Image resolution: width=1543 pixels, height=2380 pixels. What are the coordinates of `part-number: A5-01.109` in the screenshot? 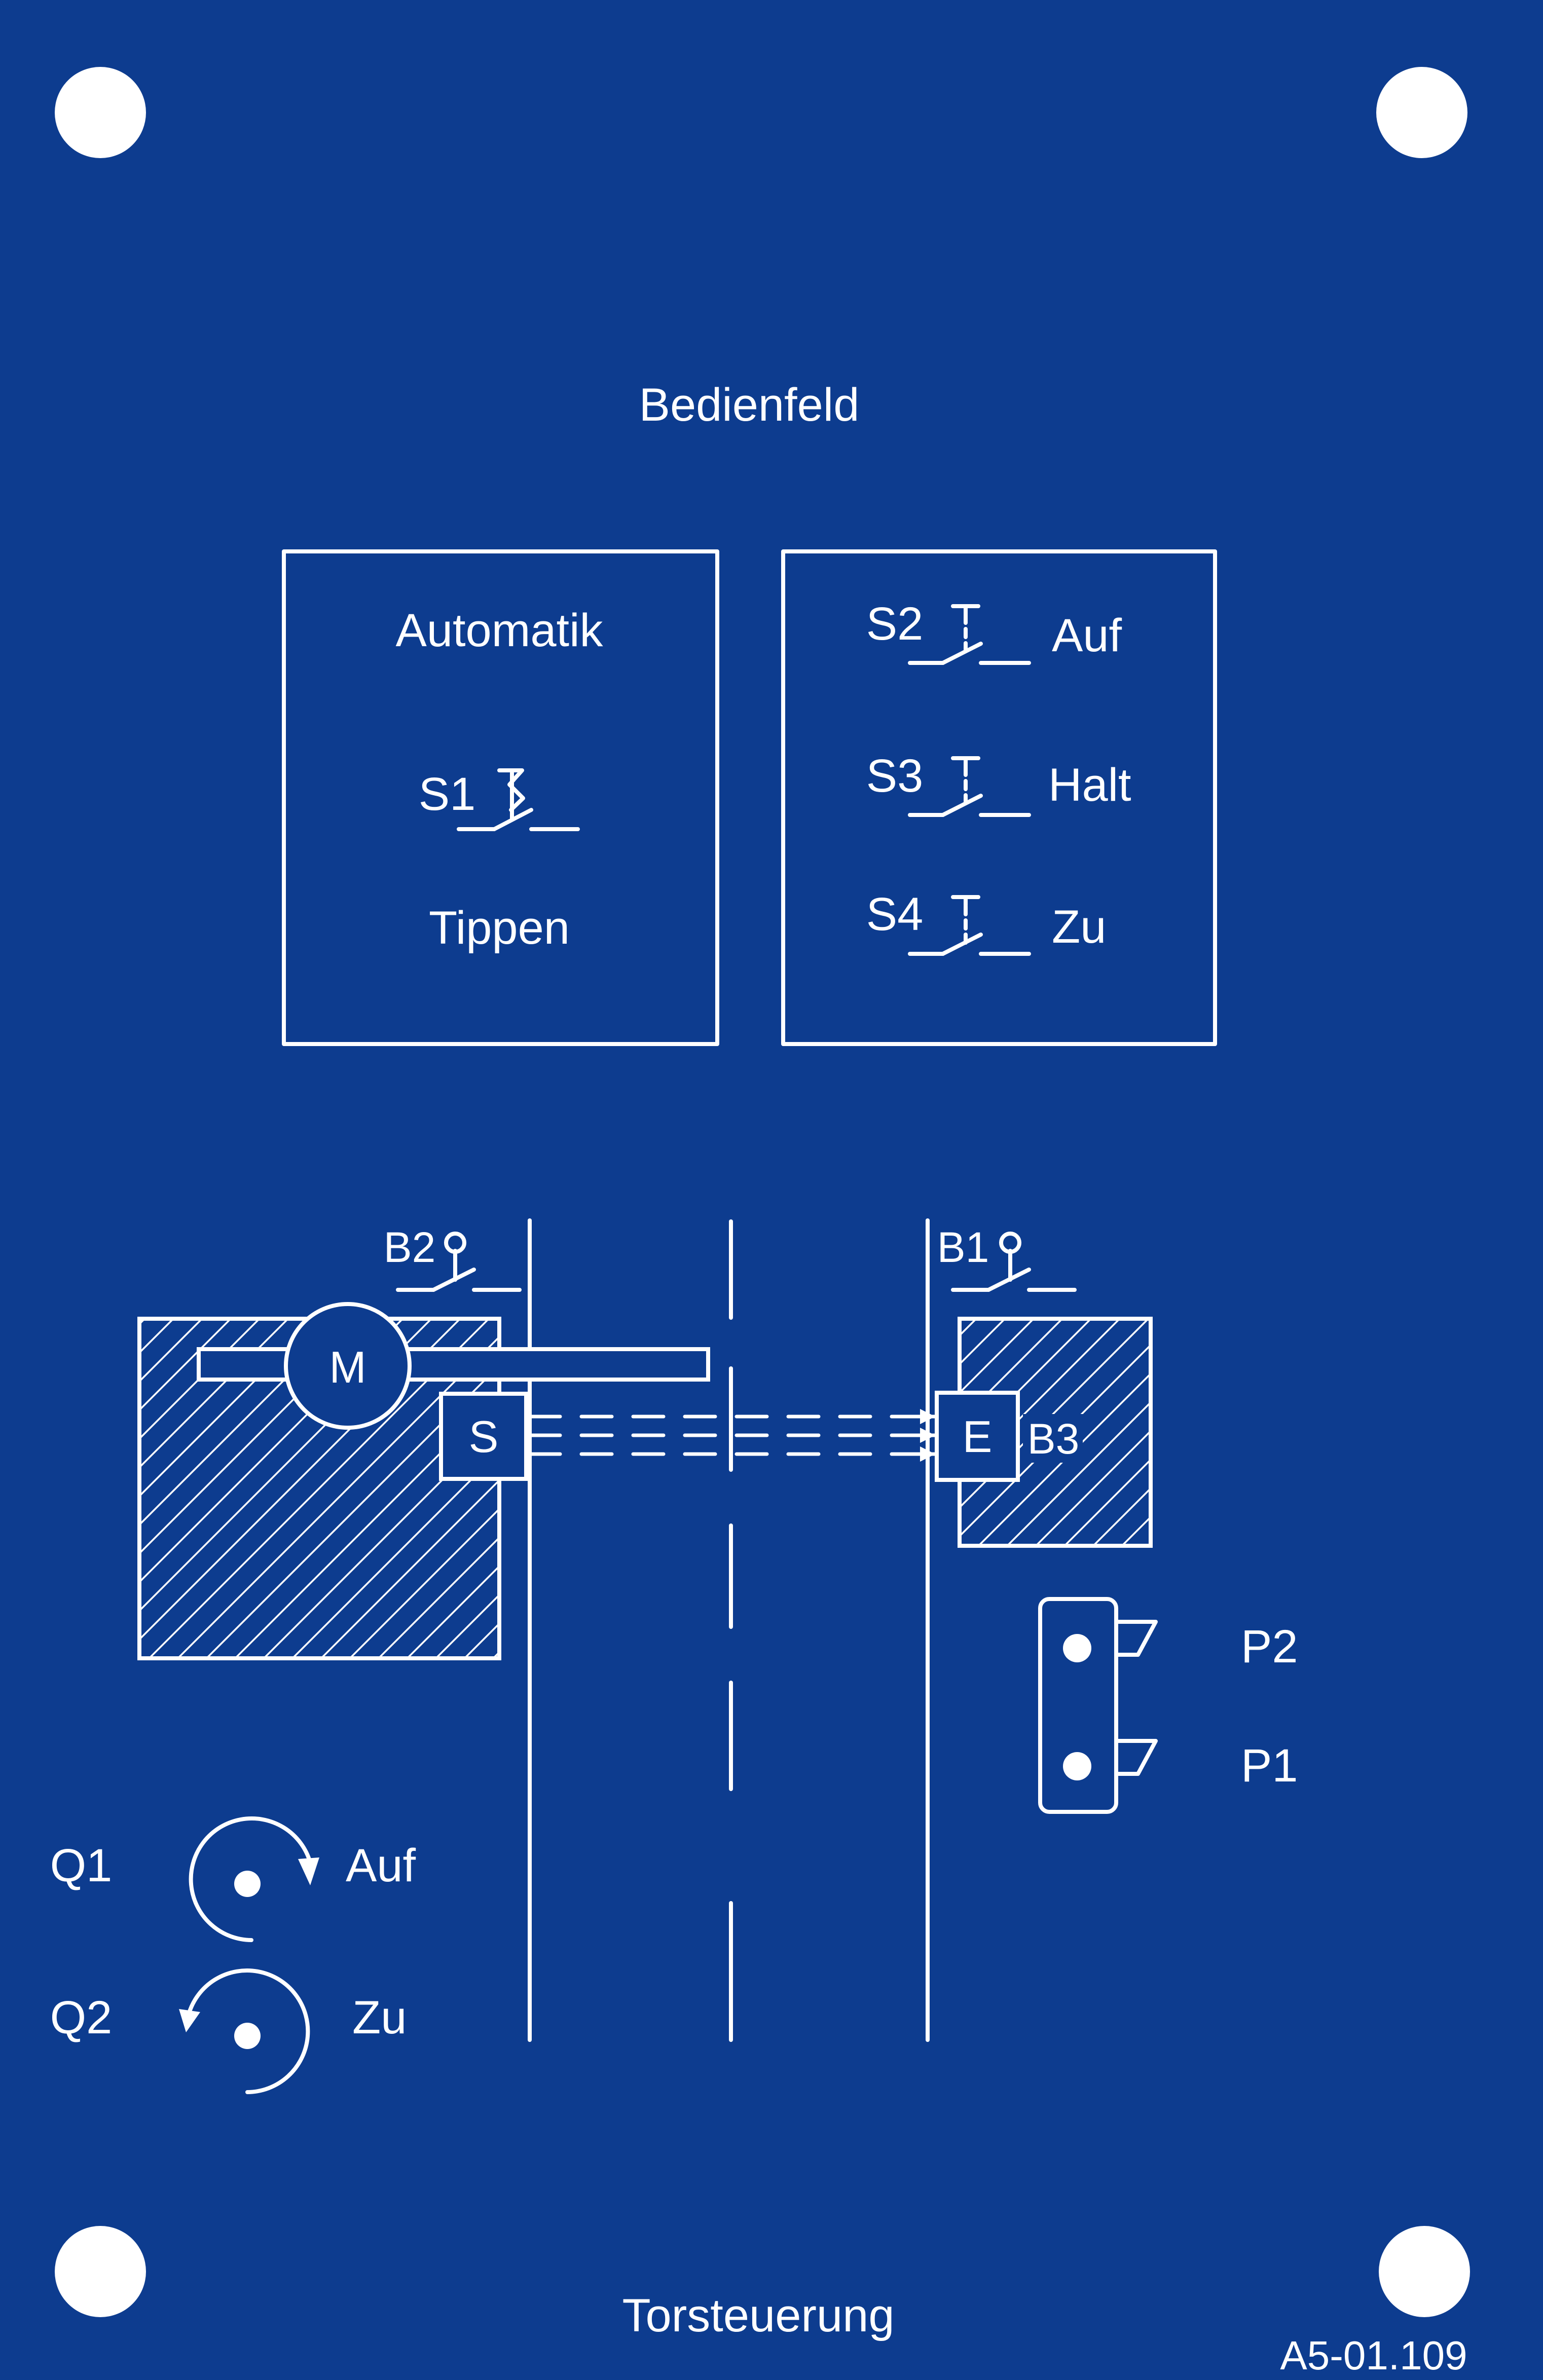 It's located at (1374, 2355).